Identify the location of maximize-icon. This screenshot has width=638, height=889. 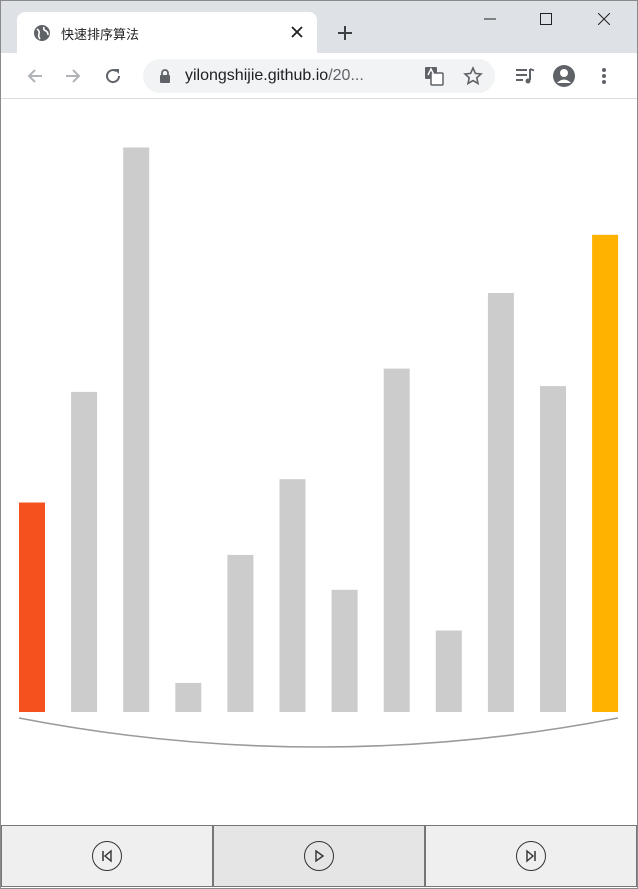
(546, 19).